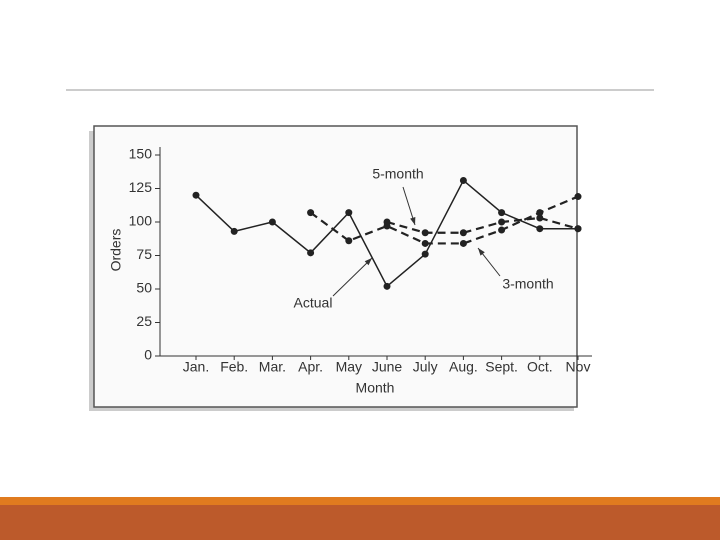 This screenshot has height=540, width=720. Describe the element at coordinates (234, 367) in the screenshot. I see `x-tick-label: Feb.` at that location.